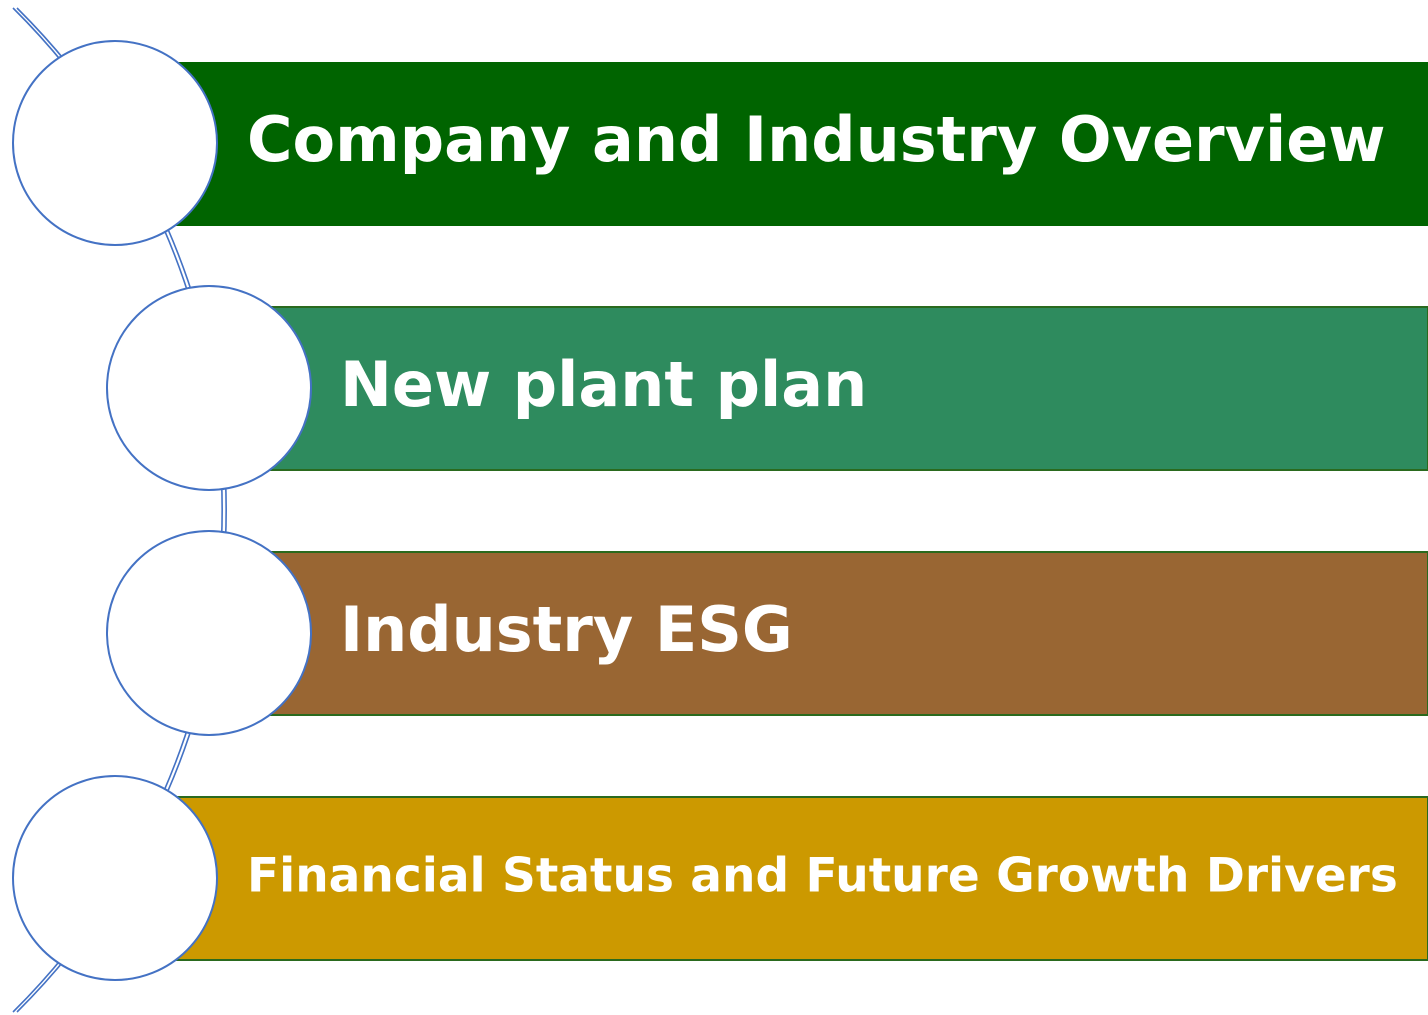 The height and width of the screenshot is (1015, 1428). Describe the element at coordinates (603, 384) in the screenshot. I see `item-label: New plant plan` at that location.